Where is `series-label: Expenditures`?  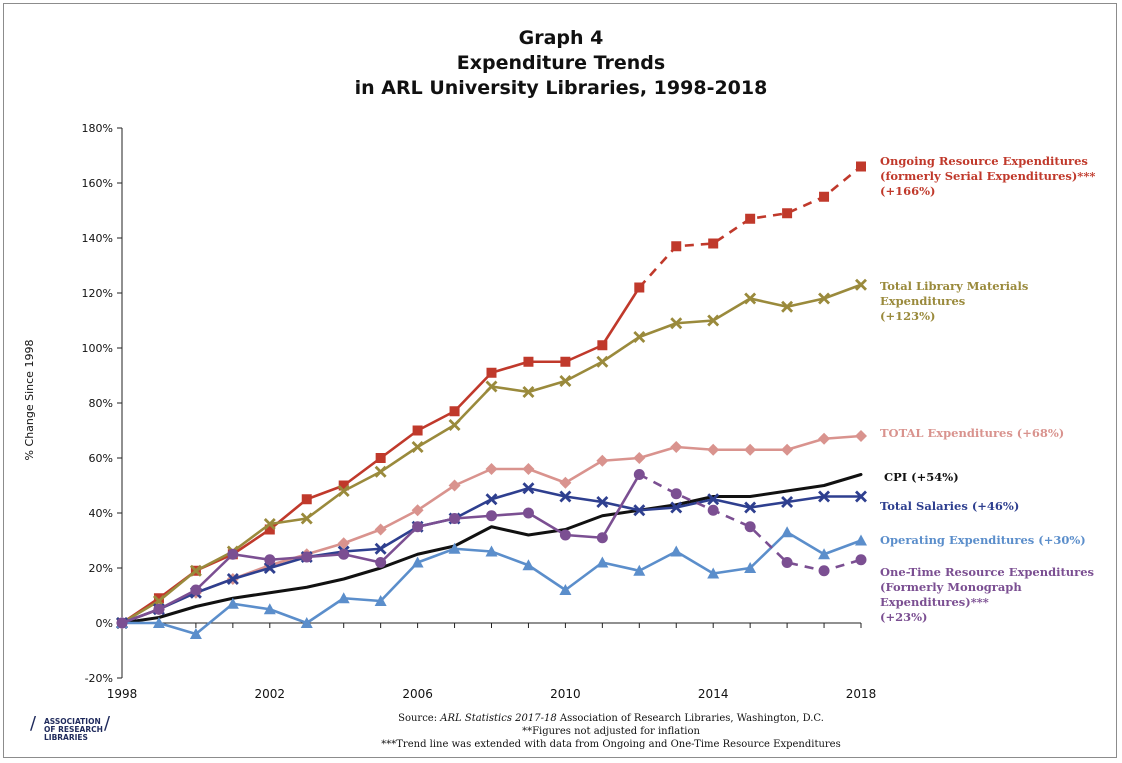 series-label: Expenditures is located at coordinates (922, 301).